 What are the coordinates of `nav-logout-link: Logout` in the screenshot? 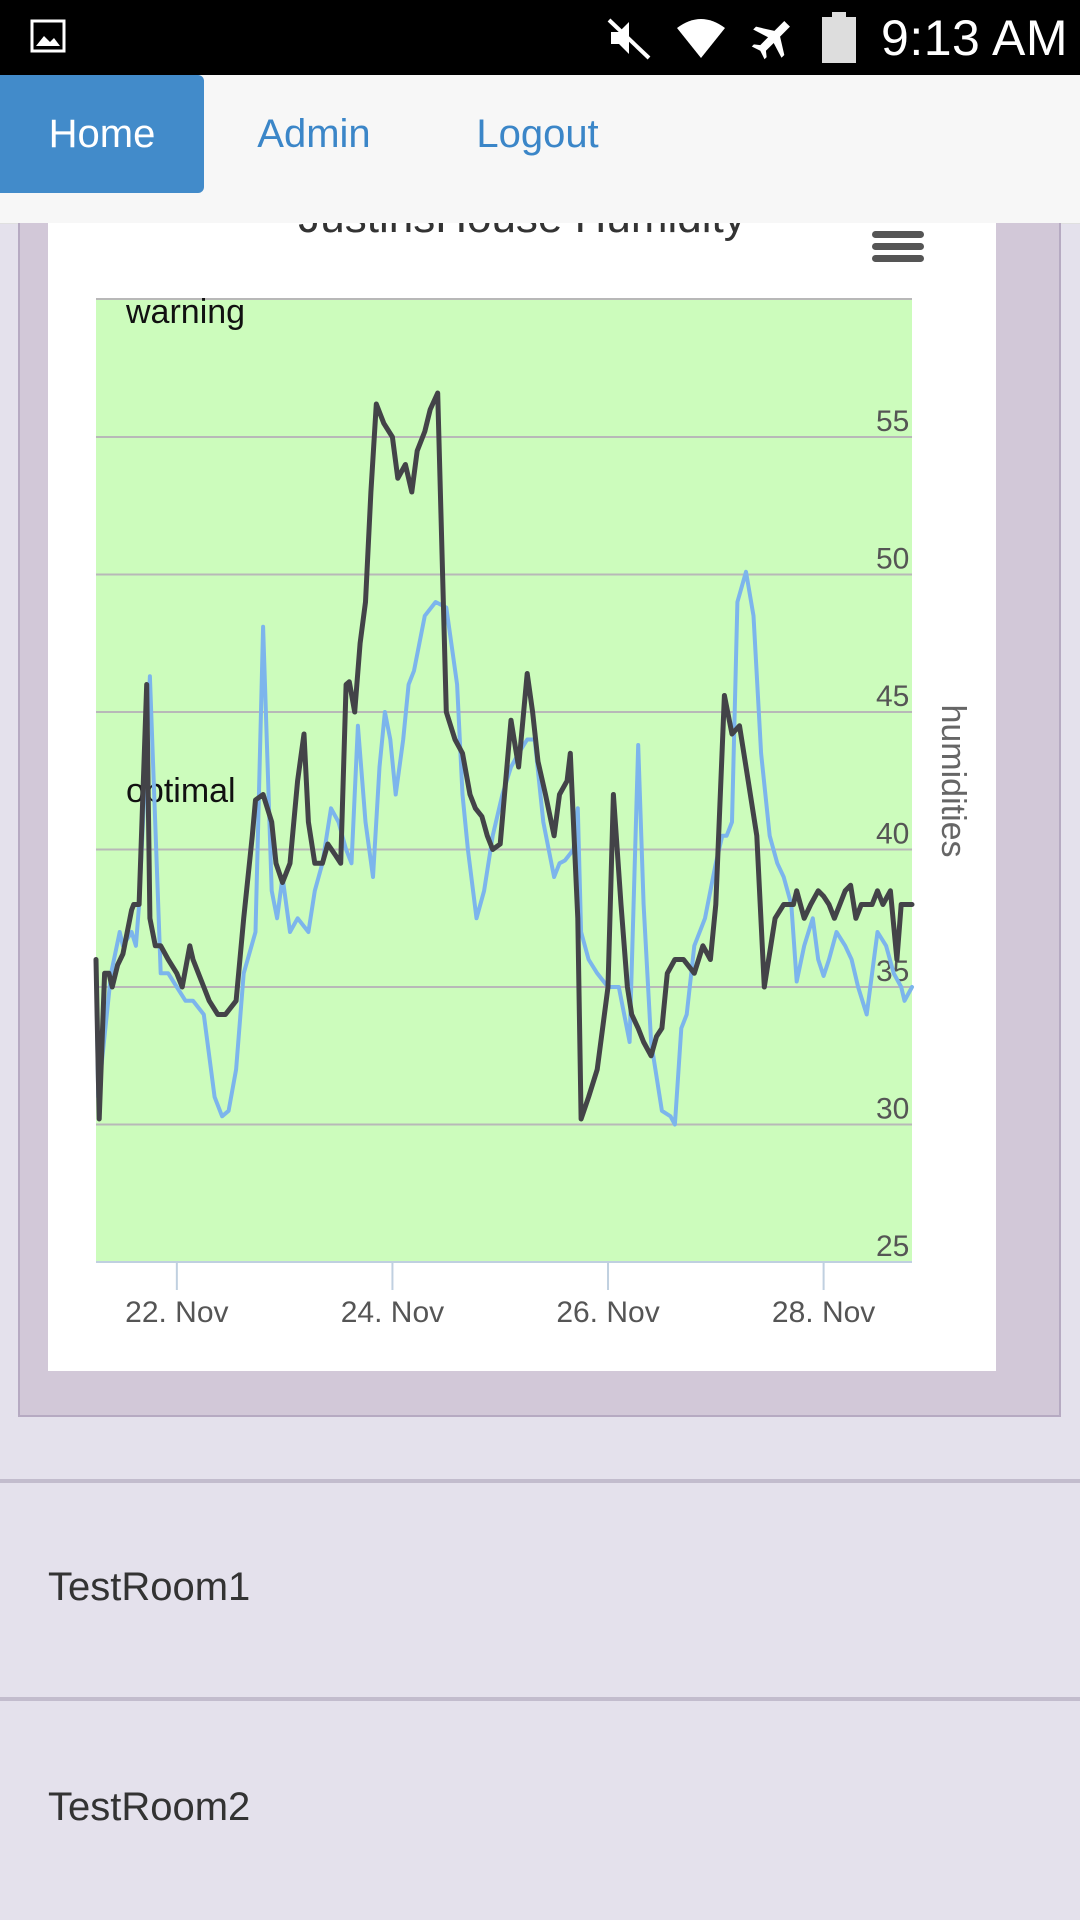 It's located at (537, 133).